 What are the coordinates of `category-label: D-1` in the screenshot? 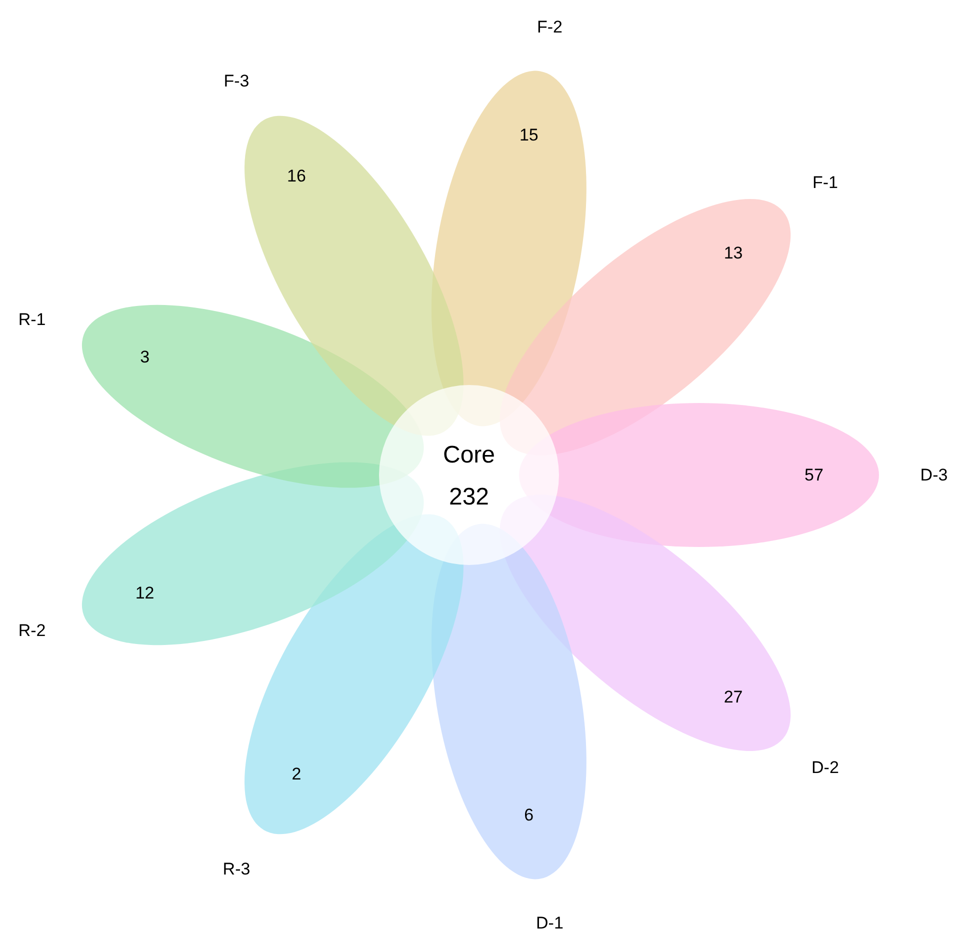 It's located at (550, 923).